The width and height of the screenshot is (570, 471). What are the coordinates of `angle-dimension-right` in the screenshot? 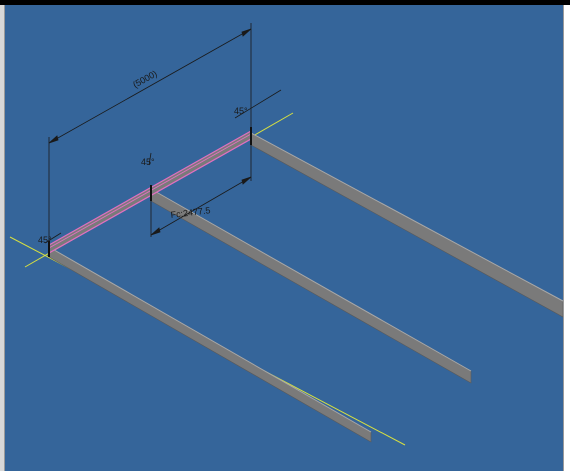 It's located at (258, 104).